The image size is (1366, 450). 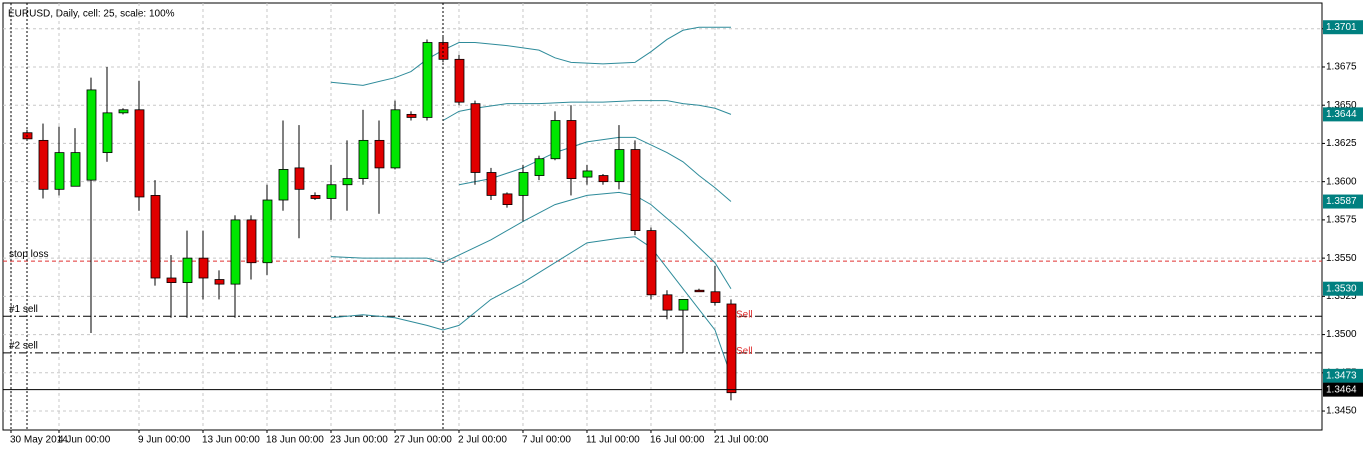 What do you see at coordinates (546, 440) in the screenshot?
I see `x-tick-label: 7 Jul 00:00` at bounding box center [546, 440].